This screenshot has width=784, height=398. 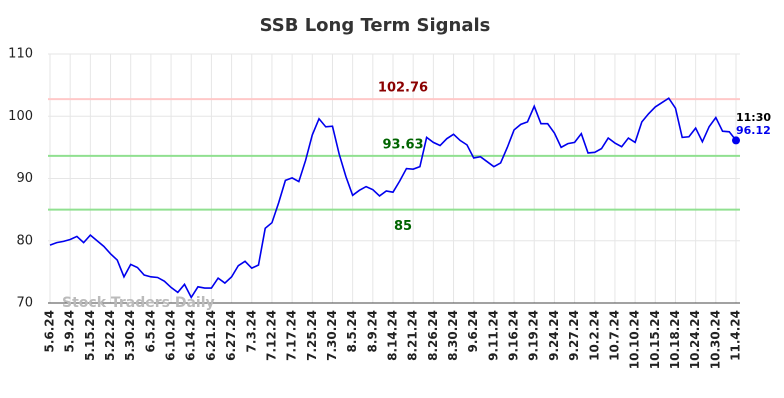 I want to click on x-tick-label: 7.30.24, so click(x=332, y=335).